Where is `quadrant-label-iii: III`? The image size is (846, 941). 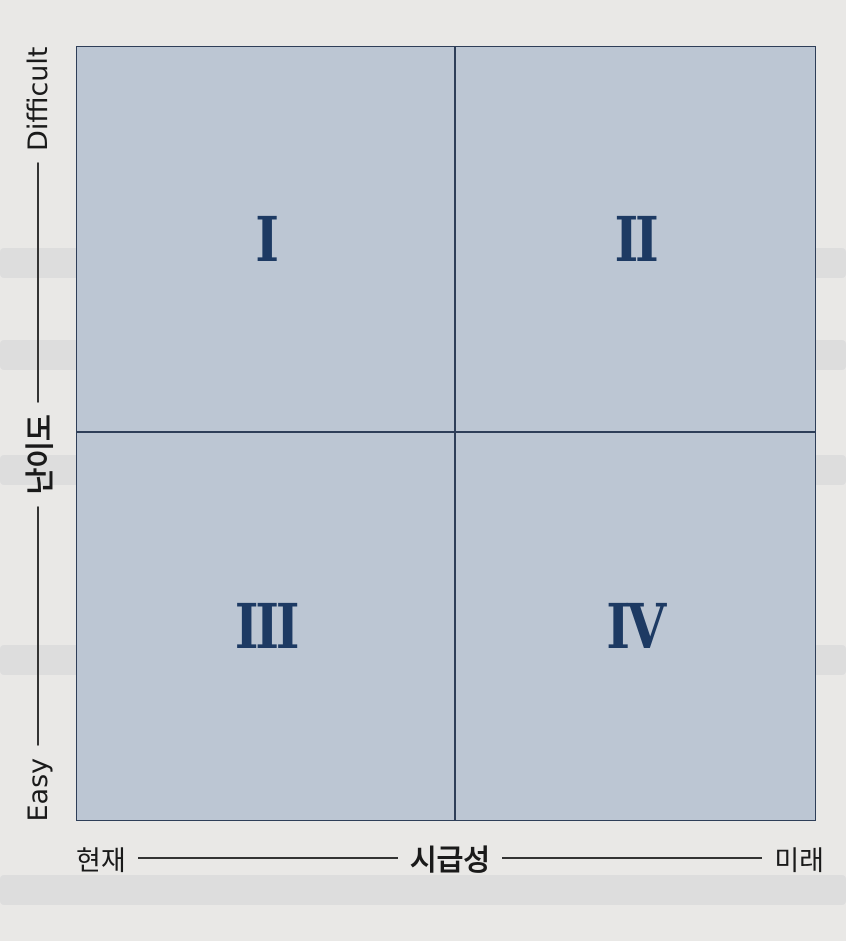 quadrant-label-iii: III is located at coordinates (267, 626).